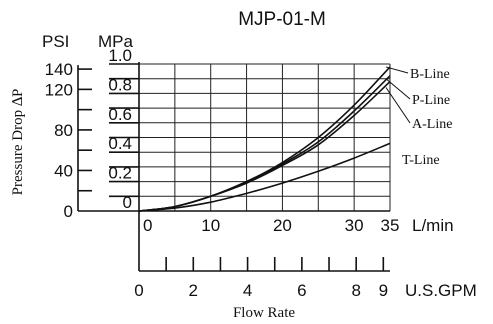  What do you see at coordinates (264, 313) in the screenshot?
I see `x-axis-label: Flow Rate` at bounding box center [264, 313].